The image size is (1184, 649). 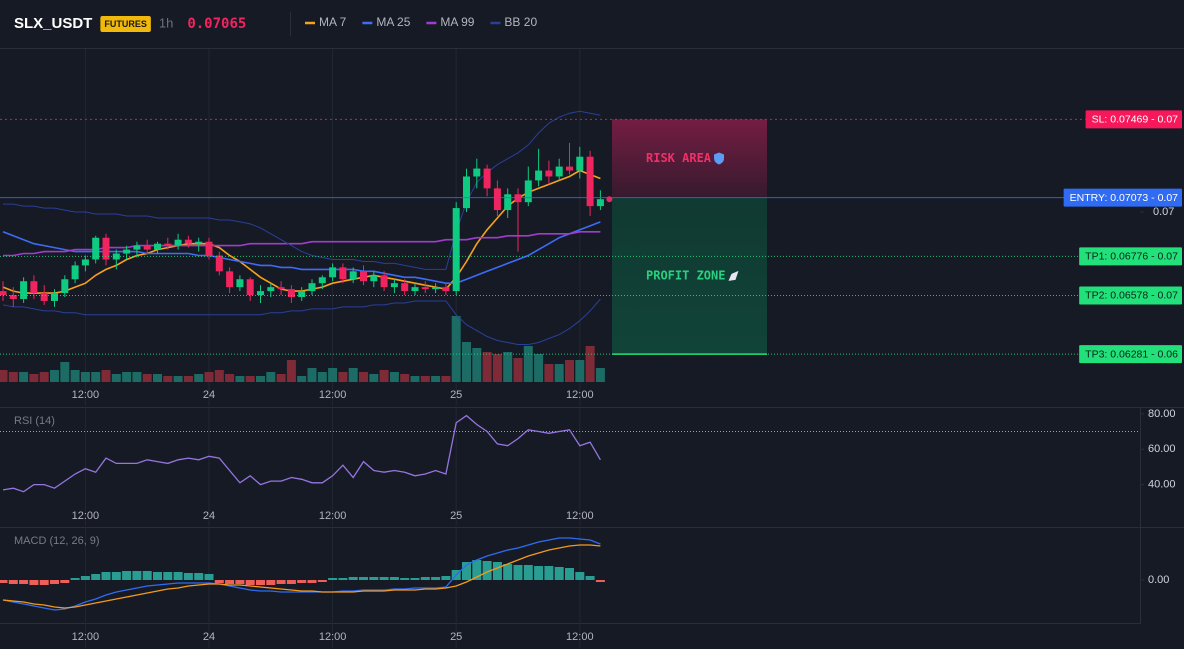 I want to click on zone-label: RISK AREA, so click(x=679, y=158).